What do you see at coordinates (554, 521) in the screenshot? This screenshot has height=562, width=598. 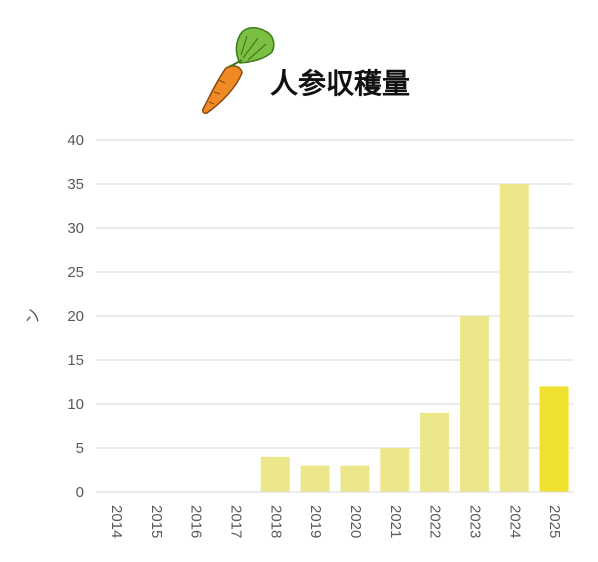 I see `x-tick-label: 2025` at bounding box center [554, 521].